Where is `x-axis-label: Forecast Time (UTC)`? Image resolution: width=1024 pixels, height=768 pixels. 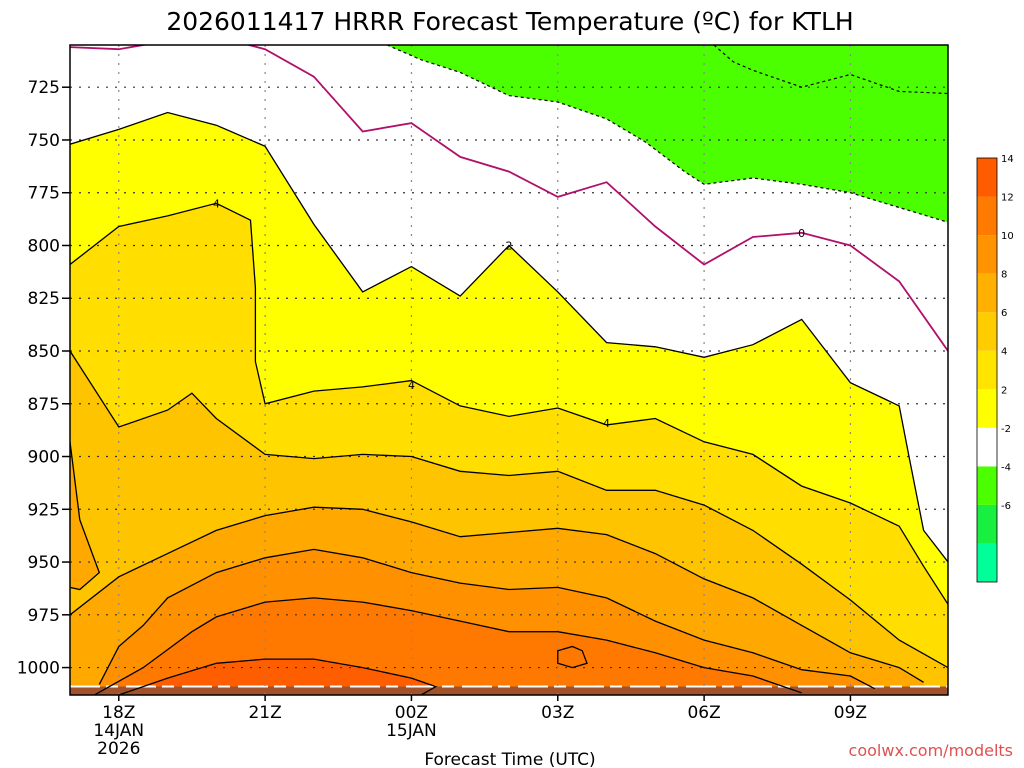
x-axis-label: Forecast Time (UTC) is located at coordinates (509, 759).